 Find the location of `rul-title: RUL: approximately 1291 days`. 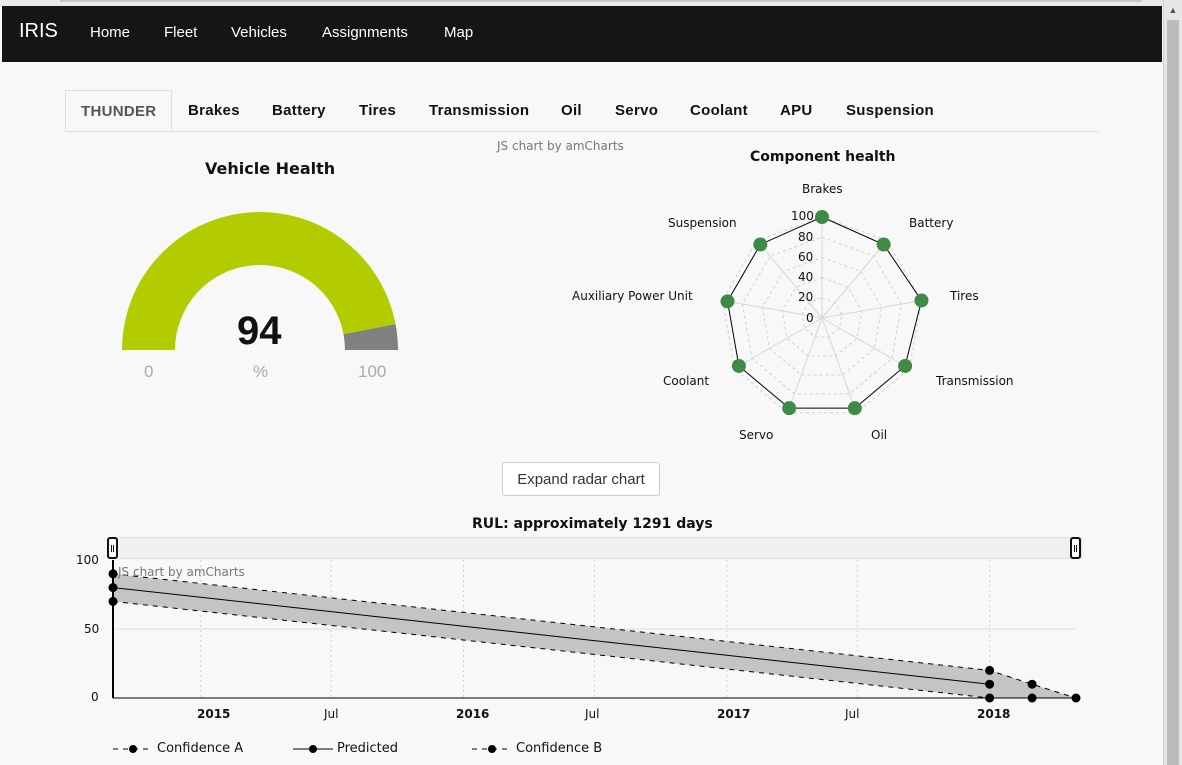

rul-title: RUL: approximately 1291 days is located at coordinates (592, 524).